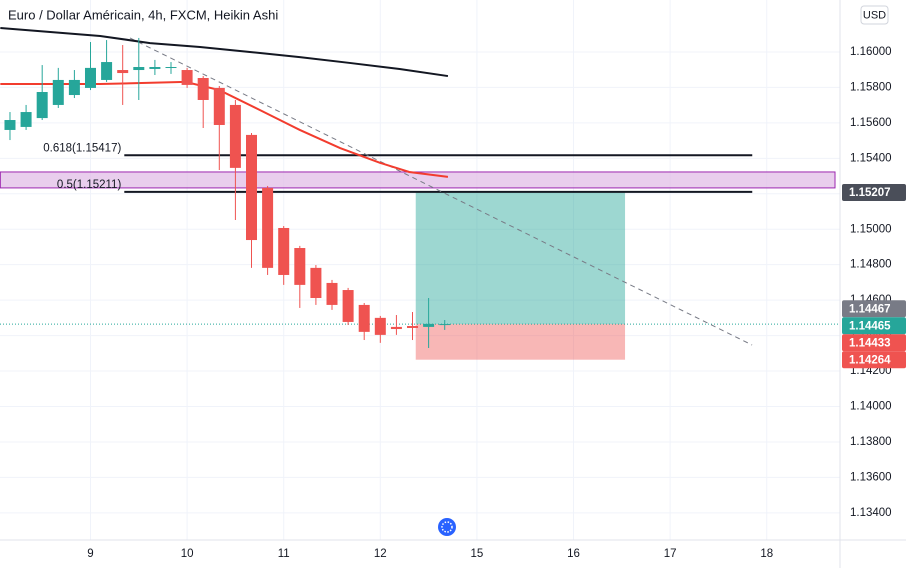 The width and height of the screenshot is (906, 573). I want to click on currency-label: USD, so click(874, 15).